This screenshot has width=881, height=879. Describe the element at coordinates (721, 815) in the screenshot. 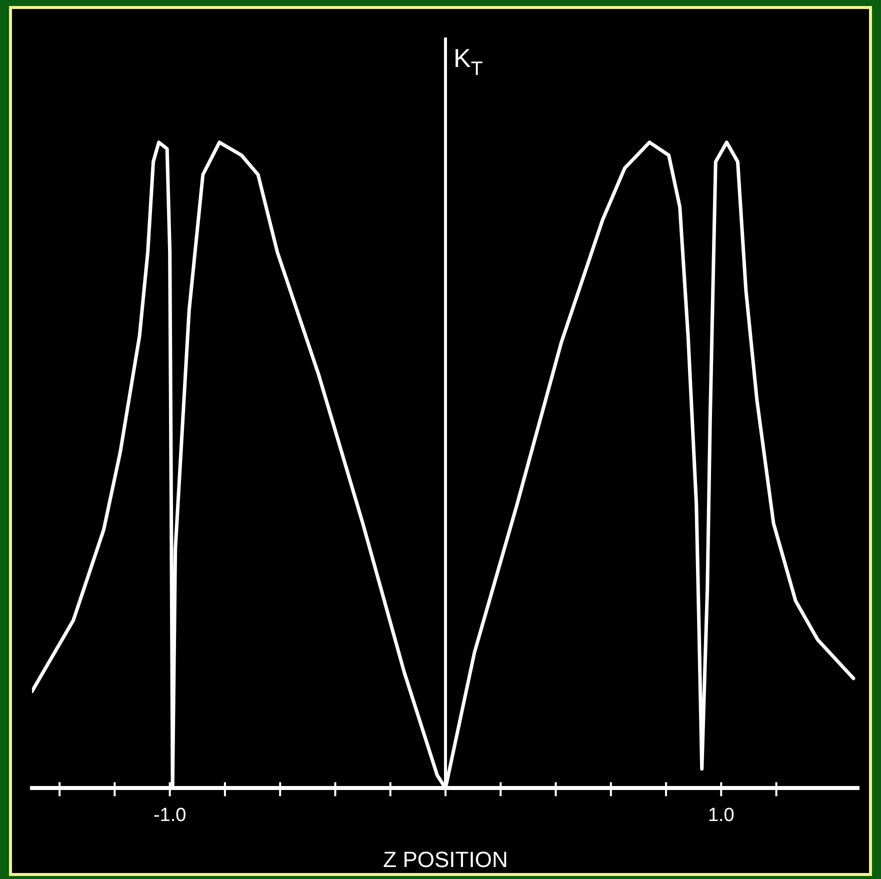

I see `x-tick-label: 1.0` at that location.